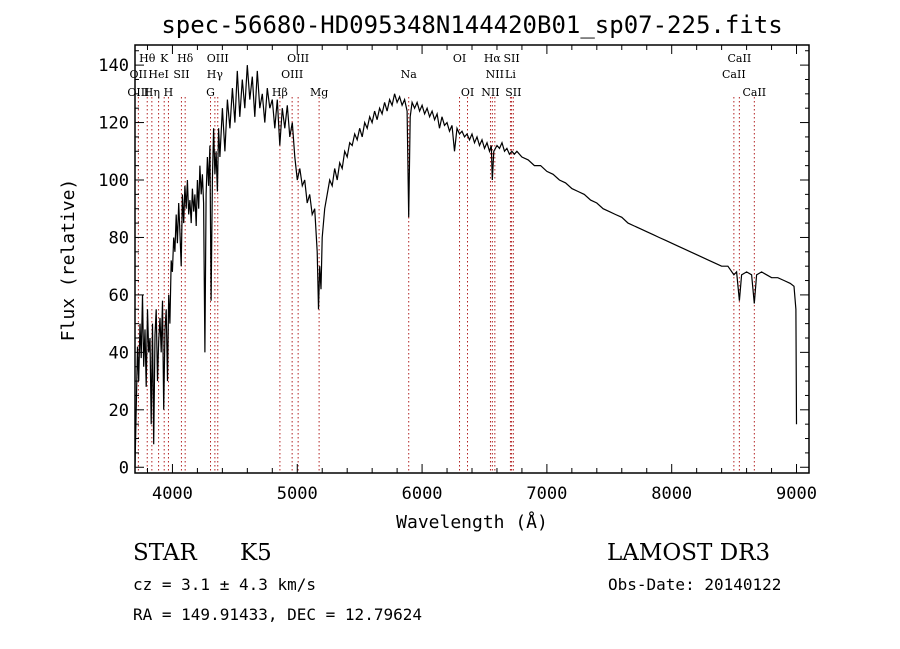  What do you see at coordinates (185, 58) in the screenshot?
I see `spectral-line-label: Hδ` at bounding box center [185, 58].